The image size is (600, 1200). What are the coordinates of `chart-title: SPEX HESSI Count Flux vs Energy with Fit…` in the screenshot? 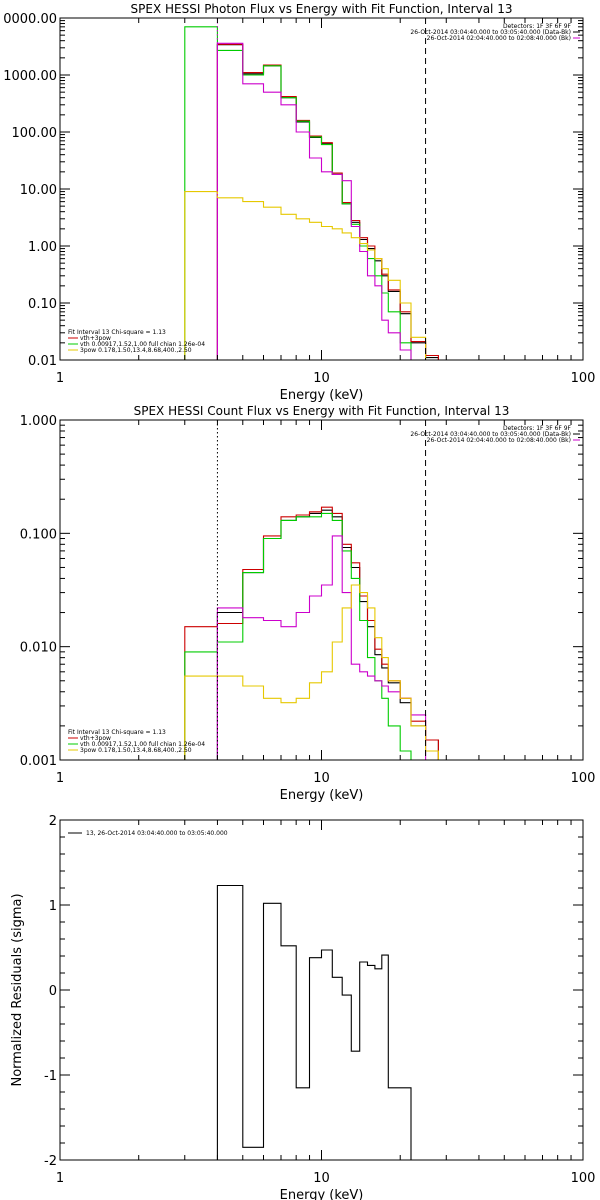 It's located at (322, 411).